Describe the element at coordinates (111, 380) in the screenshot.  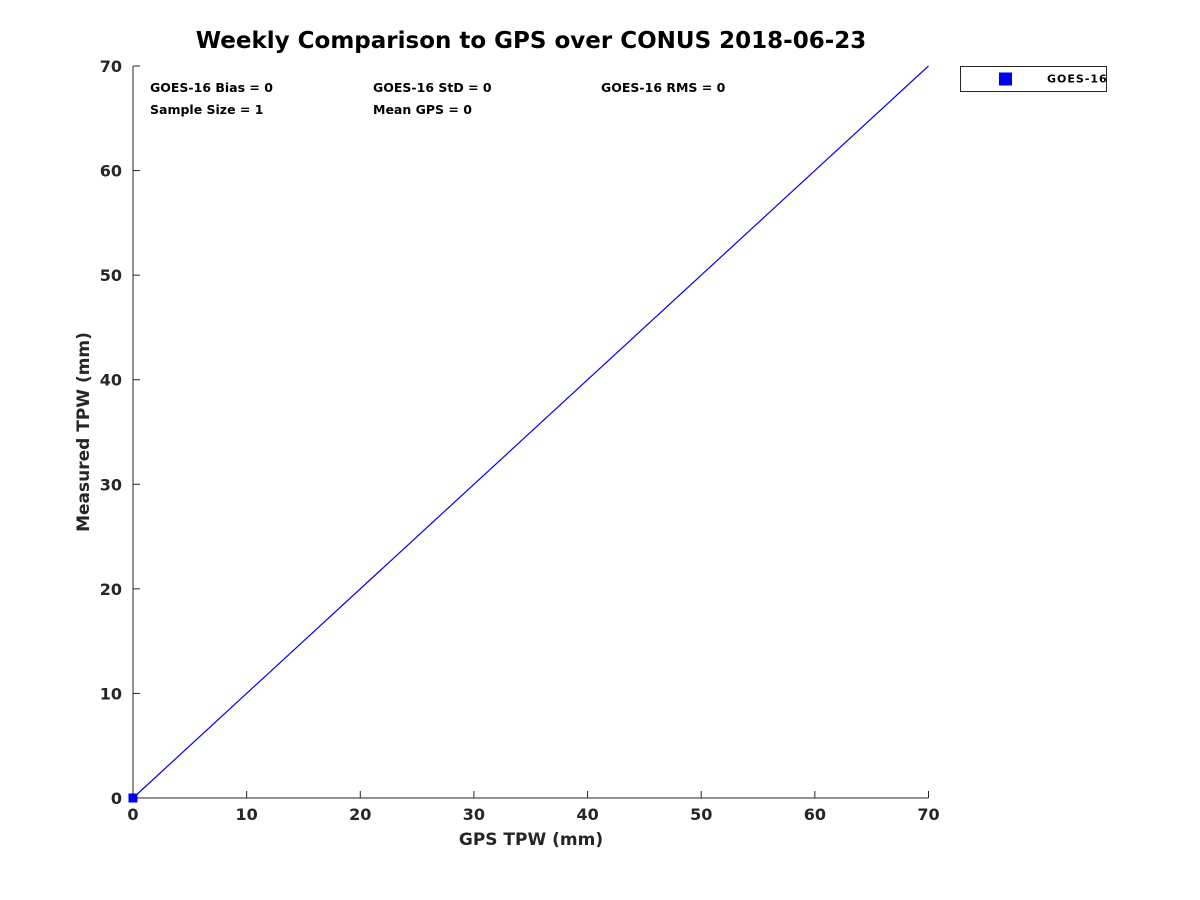
I see `y-tick-label: 40` at that location.